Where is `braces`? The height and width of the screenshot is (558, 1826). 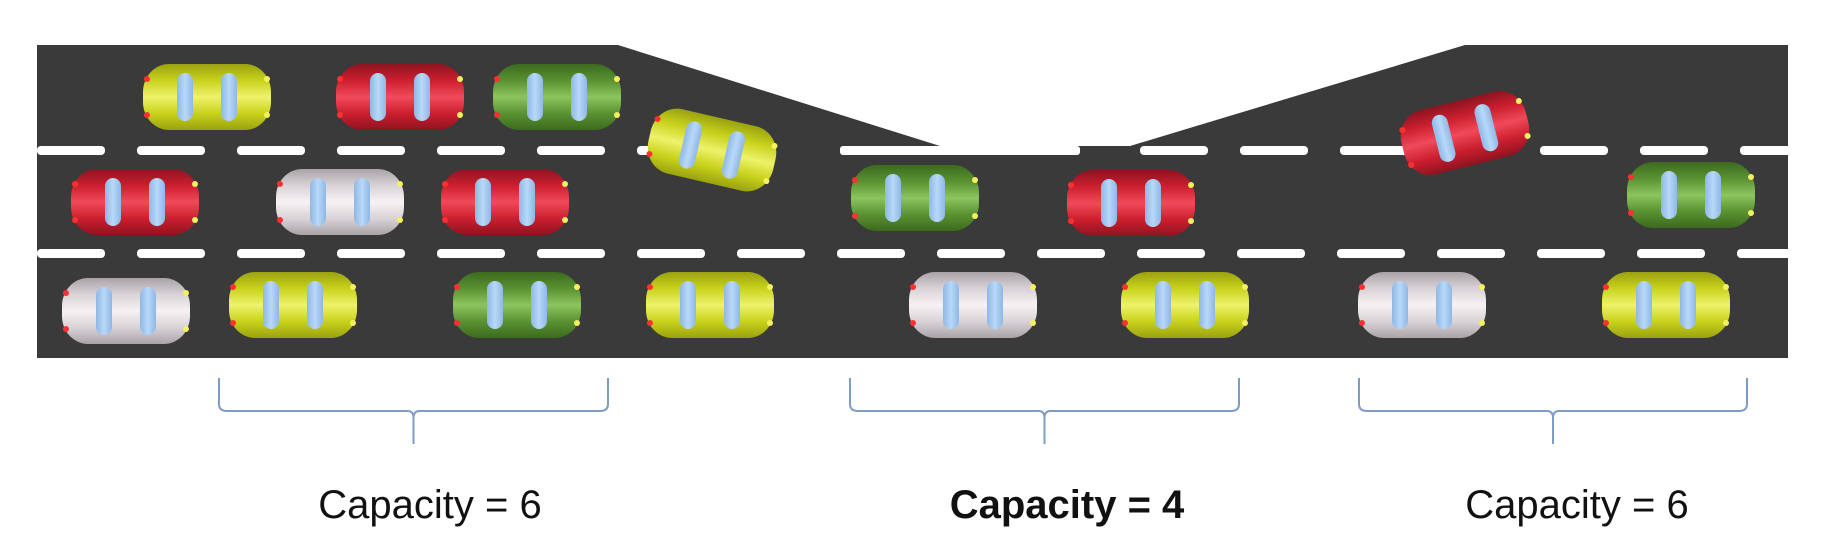 braces is located at coordinates (983, 411).